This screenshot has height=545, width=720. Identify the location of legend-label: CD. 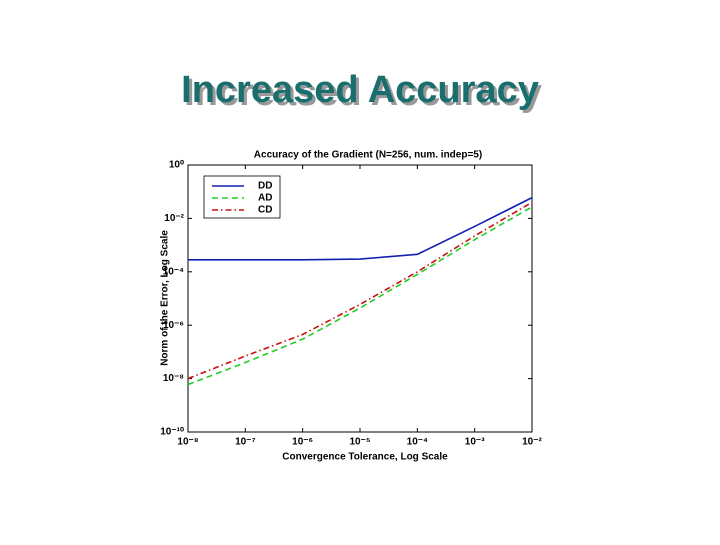
(265, 210).